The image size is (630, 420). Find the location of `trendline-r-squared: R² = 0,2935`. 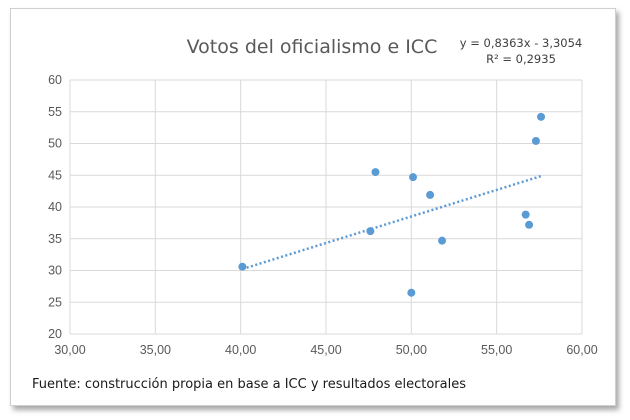

trendline-r-squared: R² = 0,2935 is located at coordinates (521, 59).